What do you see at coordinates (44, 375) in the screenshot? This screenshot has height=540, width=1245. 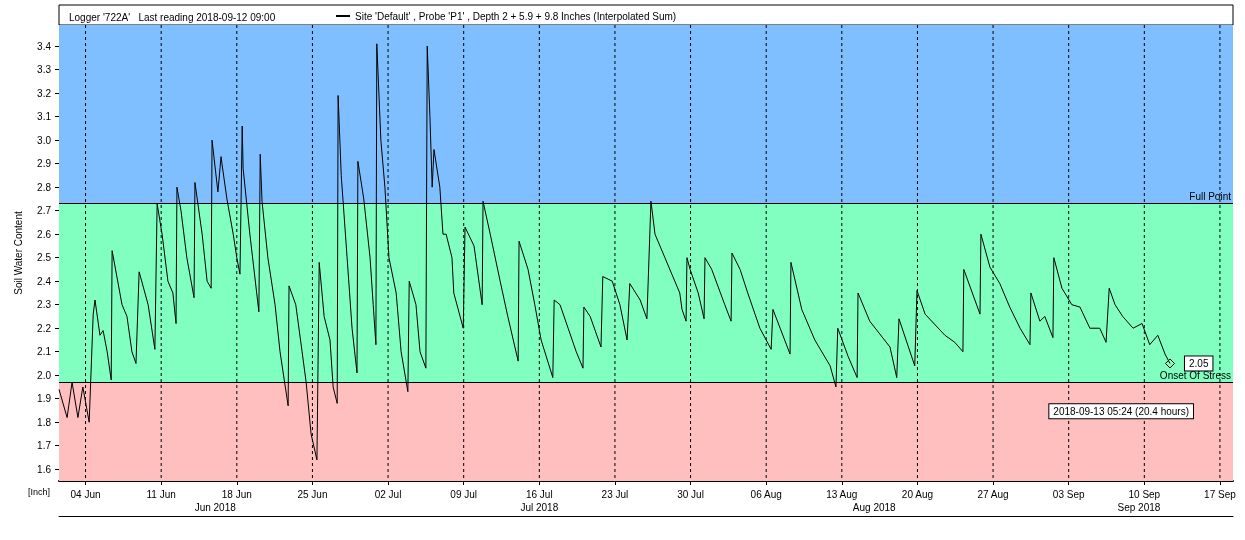 I see `y-tick-label: 2.0` at bounding box center [44, 375].